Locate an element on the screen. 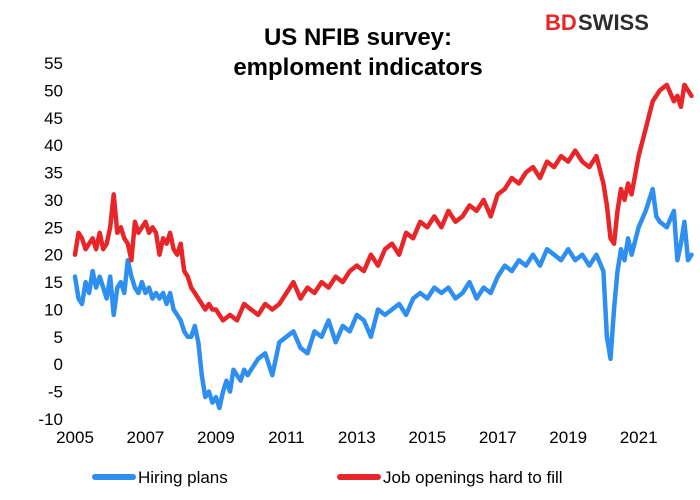 This screenshot has height=500, width=700. x-tick-label: 2009 is located at coordinates (216, 437).